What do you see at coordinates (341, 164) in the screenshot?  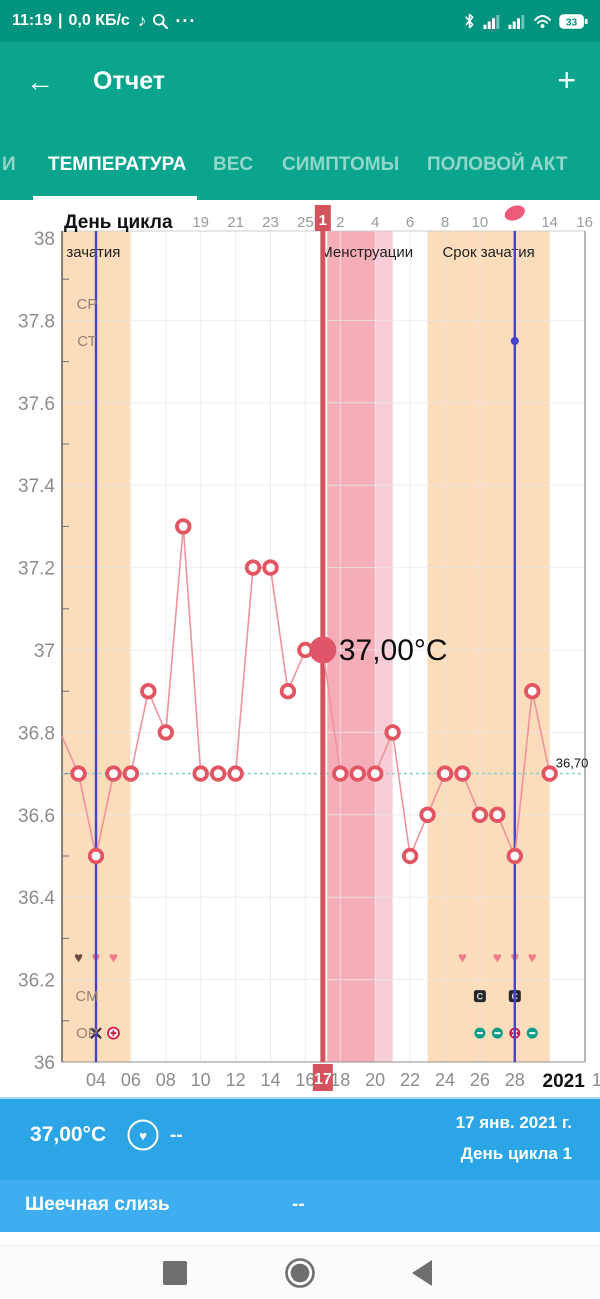 I see `tab-symptoms: СИМПТОМЫ` at bounding box center [341, 164].